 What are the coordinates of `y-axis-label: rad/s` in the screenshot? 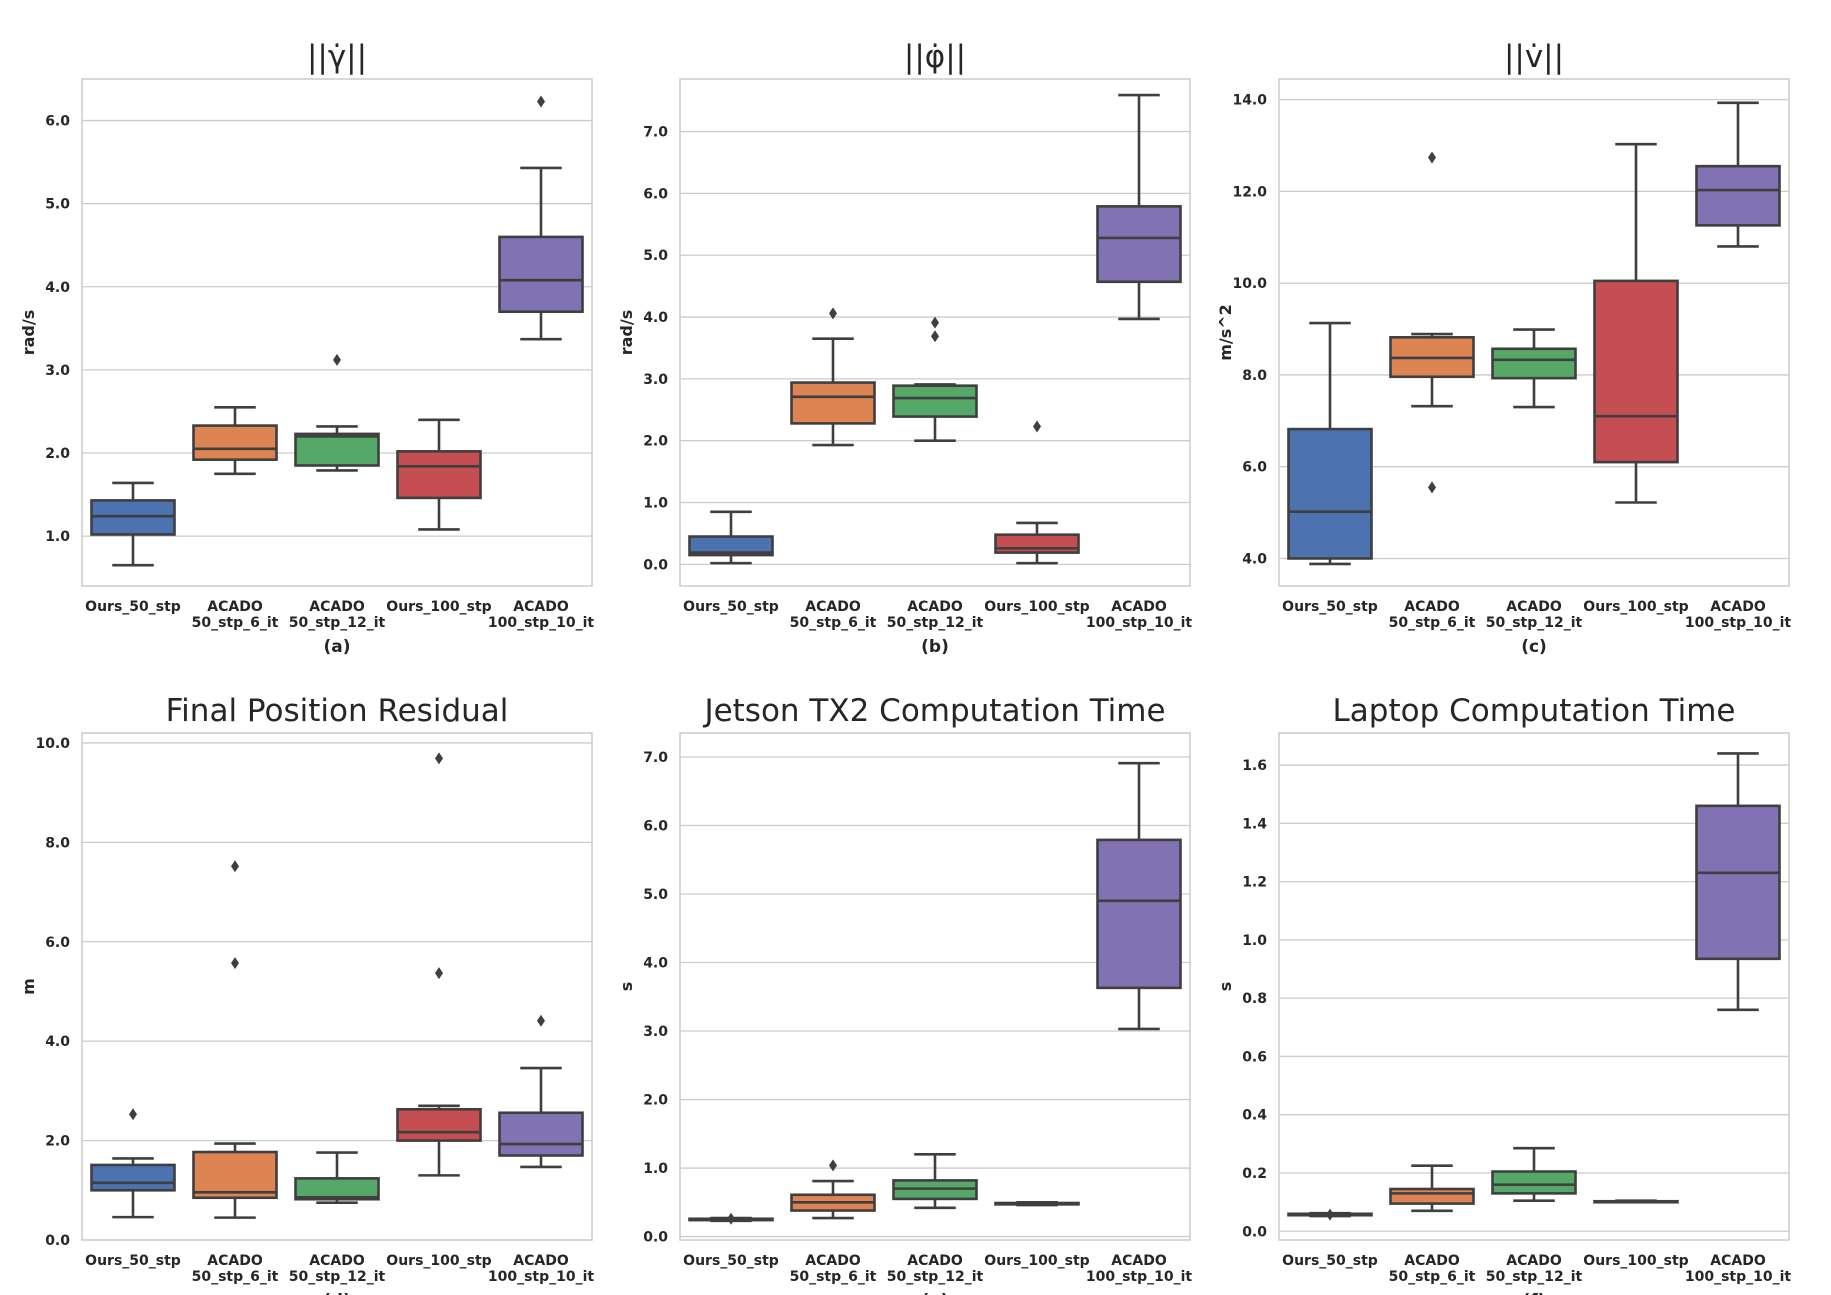 It's located at (28, 333).